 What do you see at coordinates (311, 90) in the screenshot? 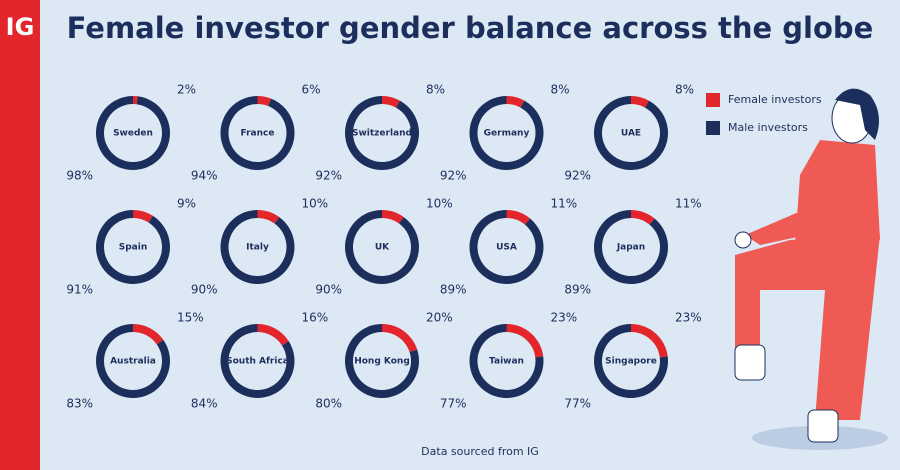
I see `value-label: 6%` at bounding box center [311, 90].